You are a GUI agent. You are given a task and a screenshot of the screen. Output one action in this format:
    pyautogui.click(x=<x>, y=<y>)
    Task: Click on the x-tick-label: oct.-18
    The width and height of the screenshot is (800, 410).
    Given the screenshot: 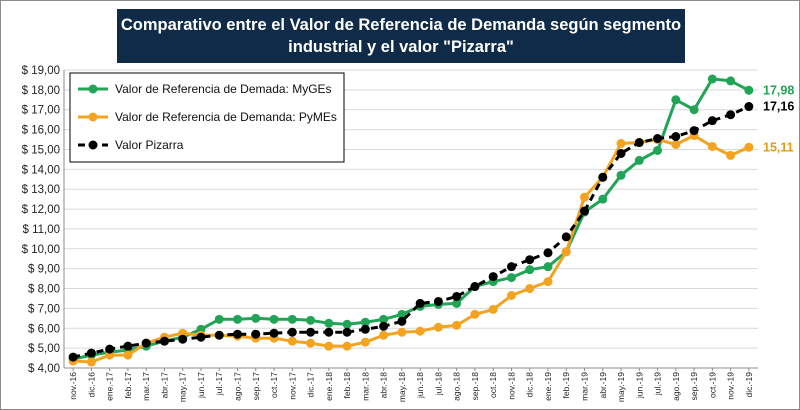 What is the action you would take?
    pyautogui.click(x=493, y=385)
    